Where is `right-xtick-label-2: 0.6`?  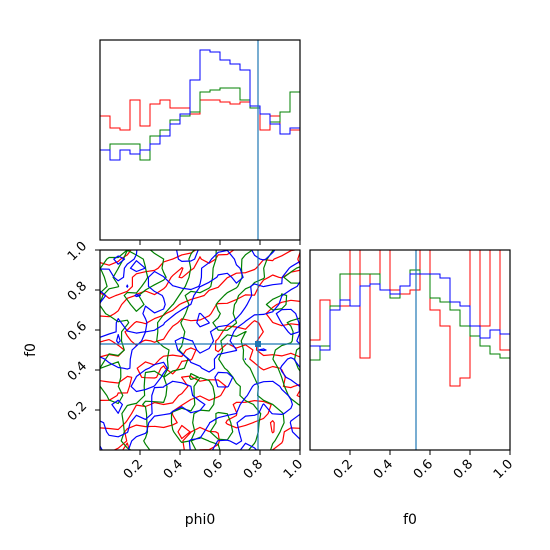
right-xtick-label-2: 0.6 is located at coordinates (423, 469).